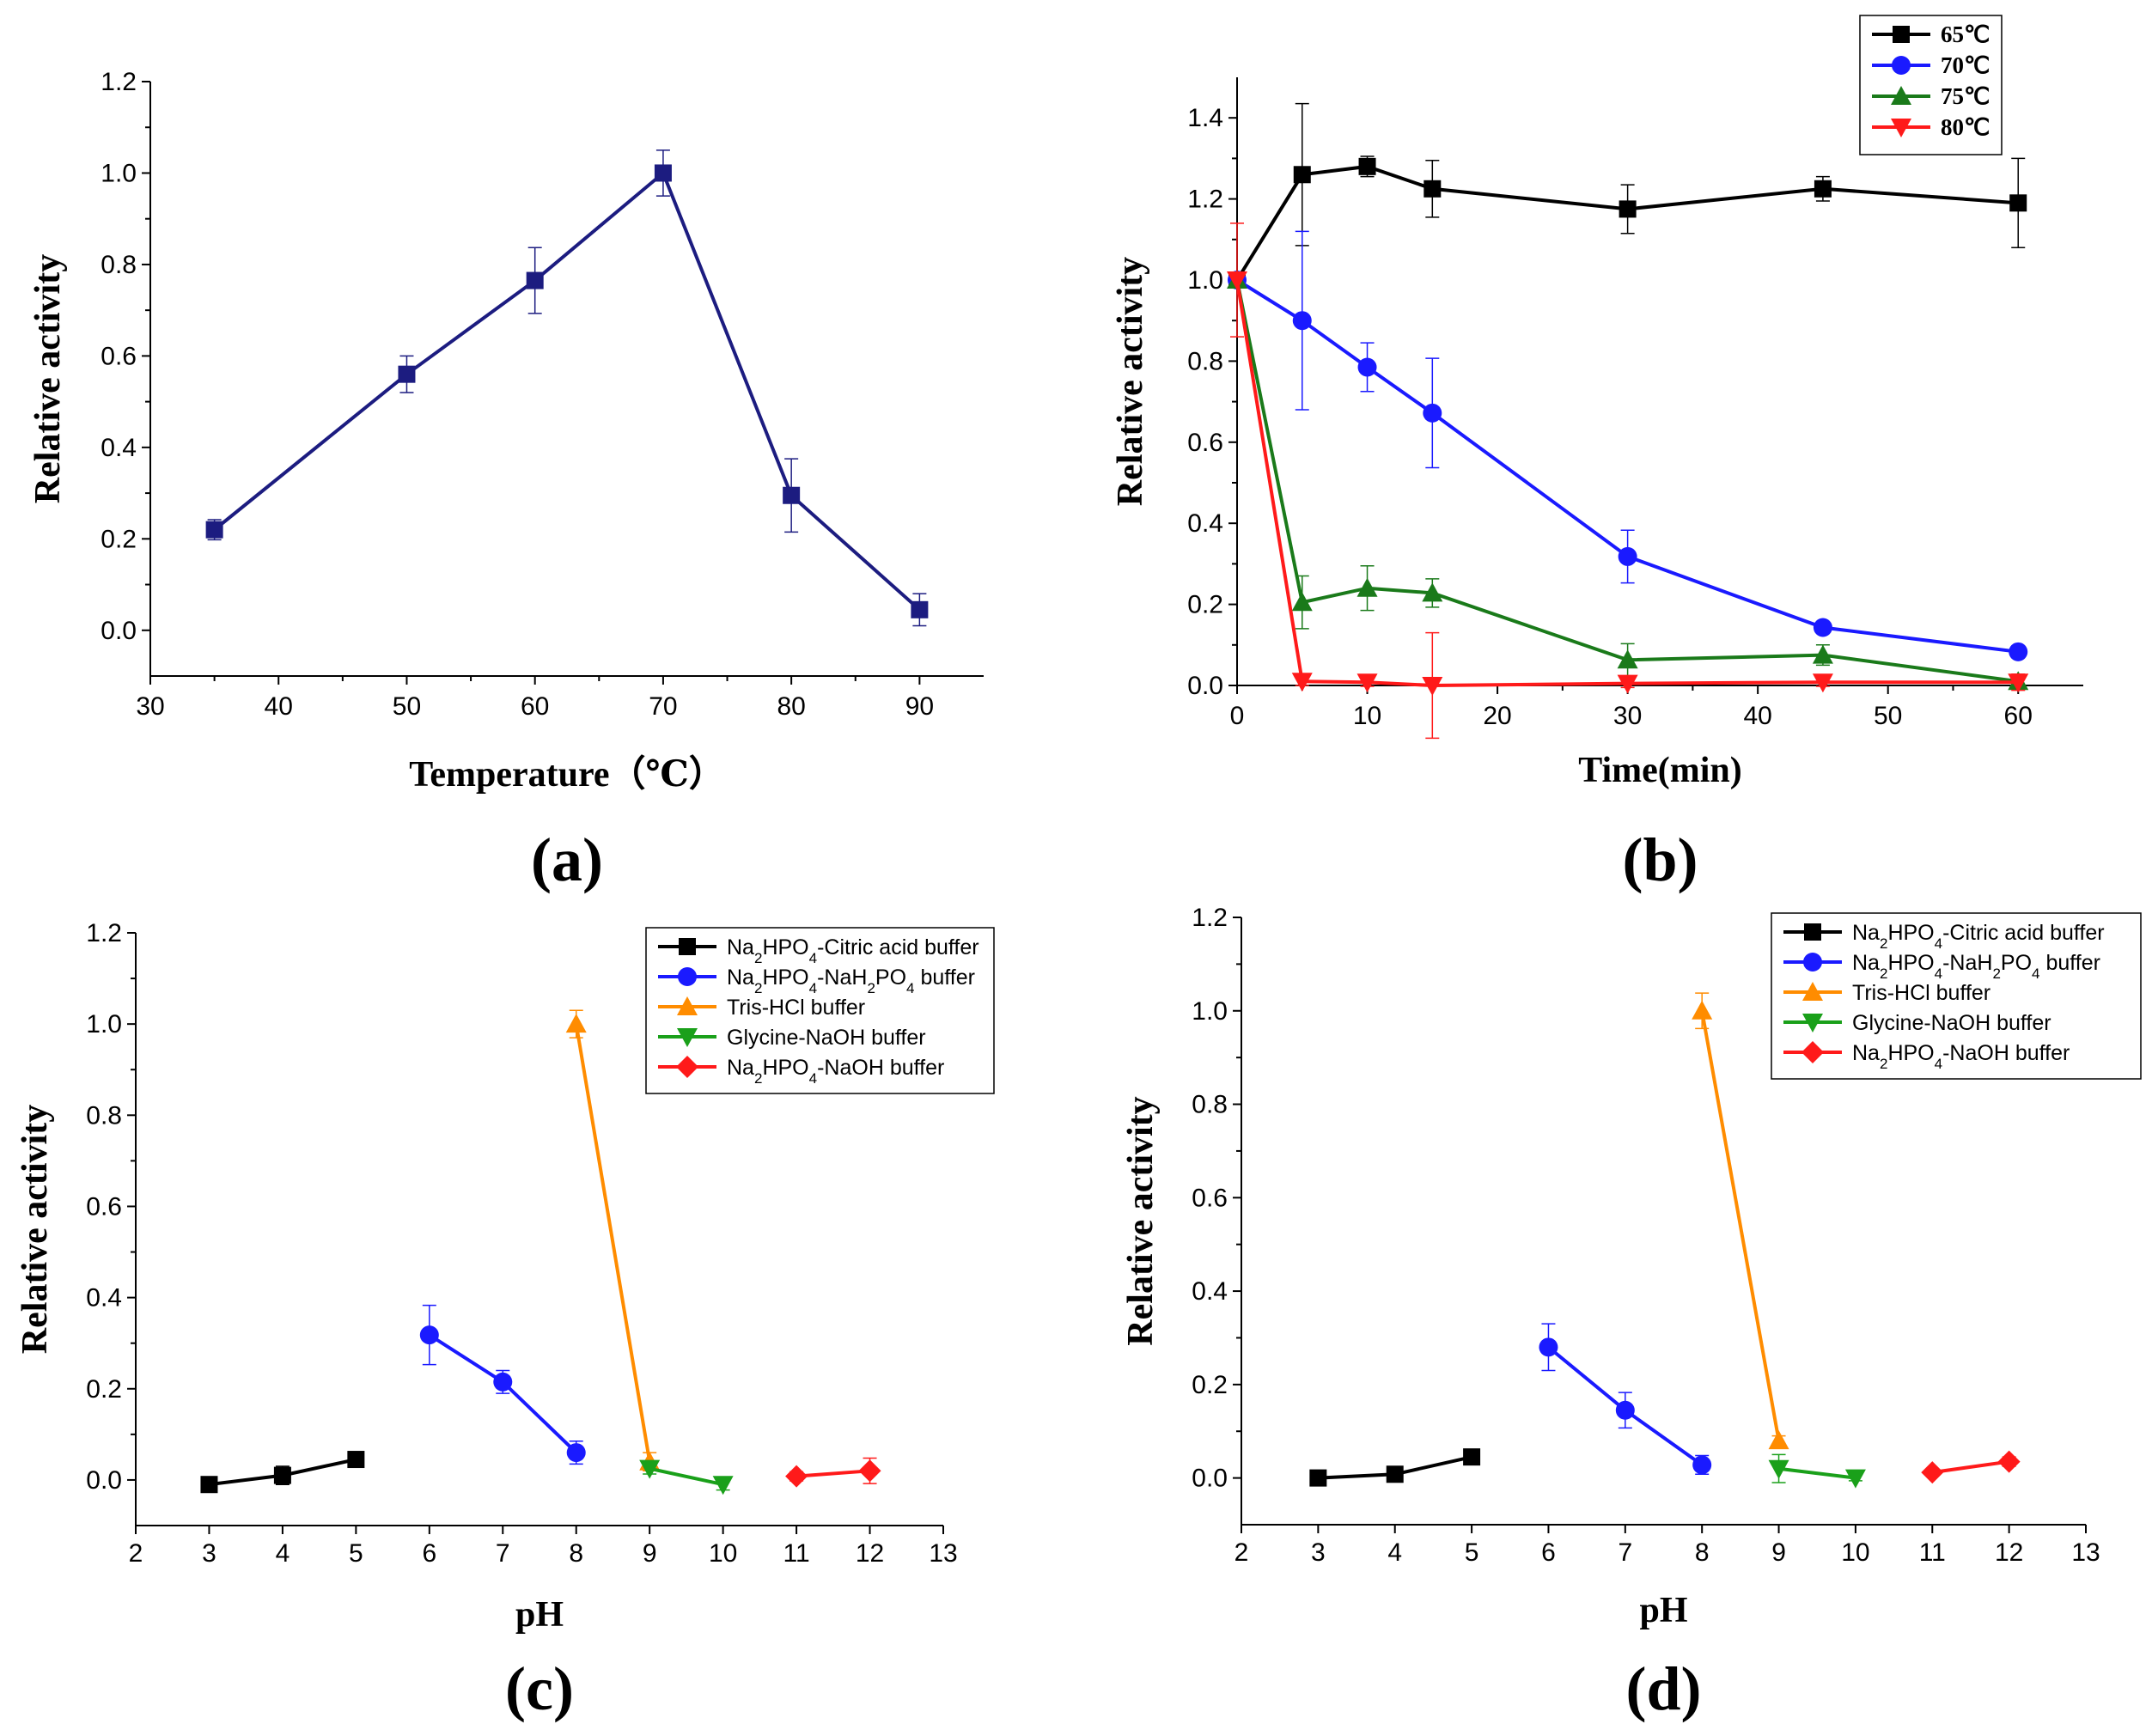 This screenshot has height=1736, width=2152. Describe the element at coordinates (1205, 443) in the screenshot. I see `y-tick-label: 0.6` at that location.